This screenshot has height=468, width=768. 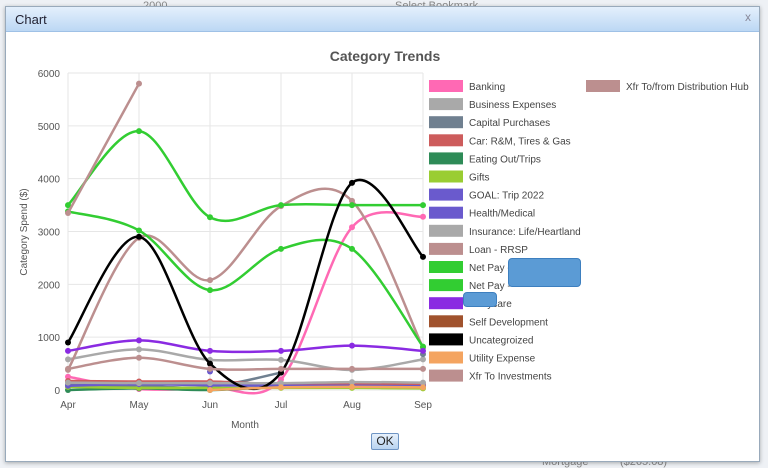 What do you see at coordinates (509, 123) in the screenshot?
I see `legend-label: Capital Purchases` at bounding box center [509, 123].